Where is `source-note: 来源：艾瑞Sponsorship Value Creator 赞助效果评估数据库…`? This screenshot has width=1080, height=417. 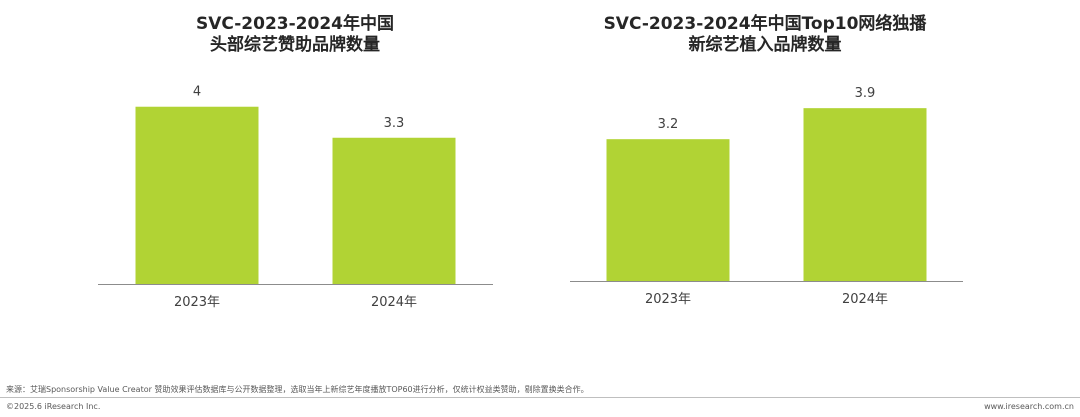 source-note: 来源：艾瑞Sponsorship Value Creator 赞助效果评估数据库… is located at coordinates (297, 389).